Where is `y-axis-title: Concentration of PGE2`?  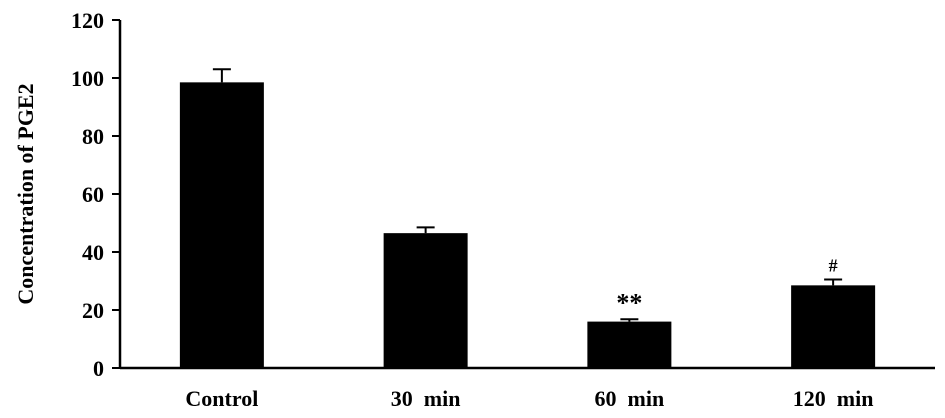 y-axis-title: Concentration of PGE2 is located at coordinates (25, 193).